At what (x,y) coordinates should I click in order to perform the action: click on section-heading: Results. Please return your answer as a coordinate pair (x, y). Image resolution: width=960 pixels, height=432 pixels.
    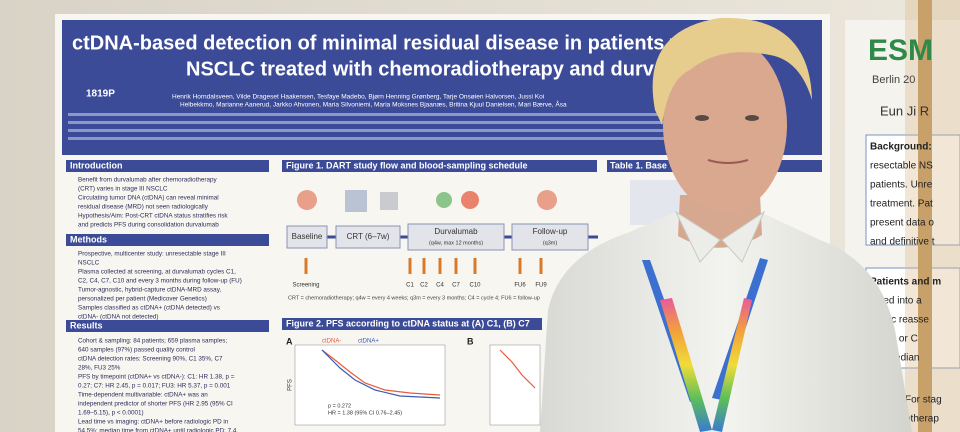
    Looking at the image, I should click on (86, 325).